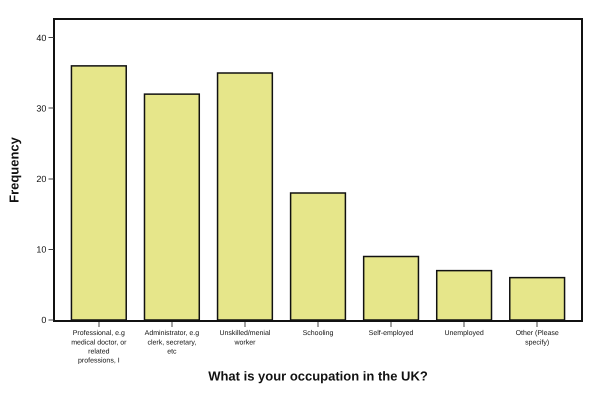 The image size is (595, 405). Describe the element at coordinates (41, 249) in the screenshot. I see `y-tick-label: 10` at that location.